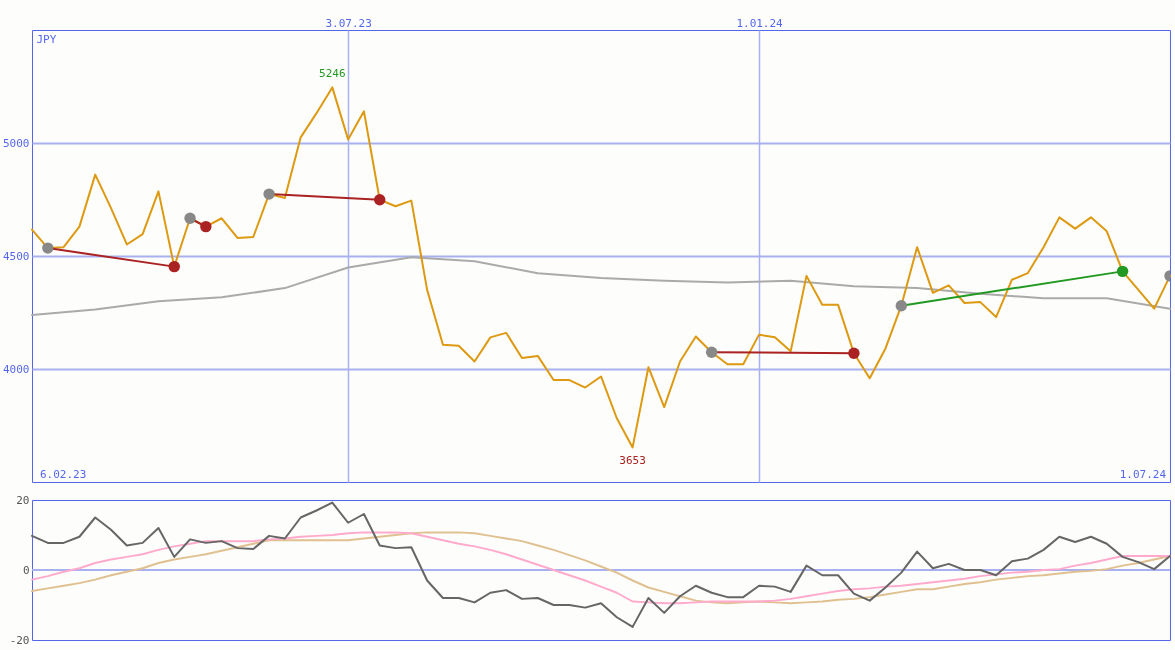  I want to click on y-tick-label: 4000, so click(16, 369).